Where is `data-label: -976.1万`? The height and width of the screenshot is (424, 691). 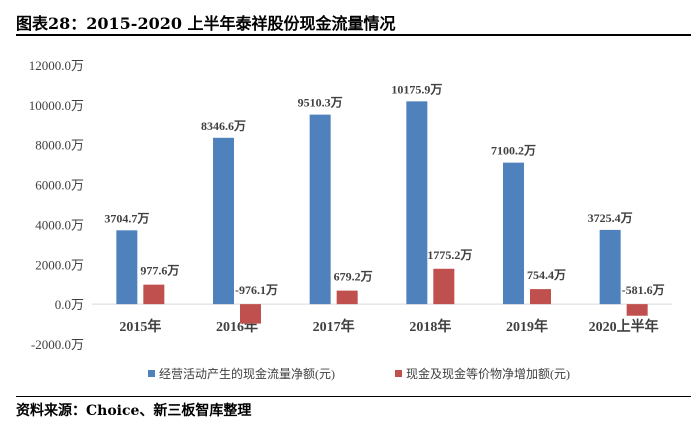 data-label: -976.1万 is located at coordinates (256, 290).